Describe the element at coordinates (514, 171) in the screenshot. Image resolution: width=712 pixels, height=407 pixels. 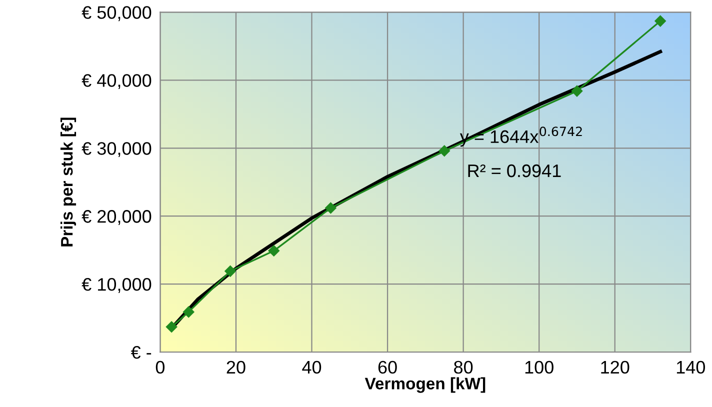
I see `annotation: R² = 0.9941` at that location.